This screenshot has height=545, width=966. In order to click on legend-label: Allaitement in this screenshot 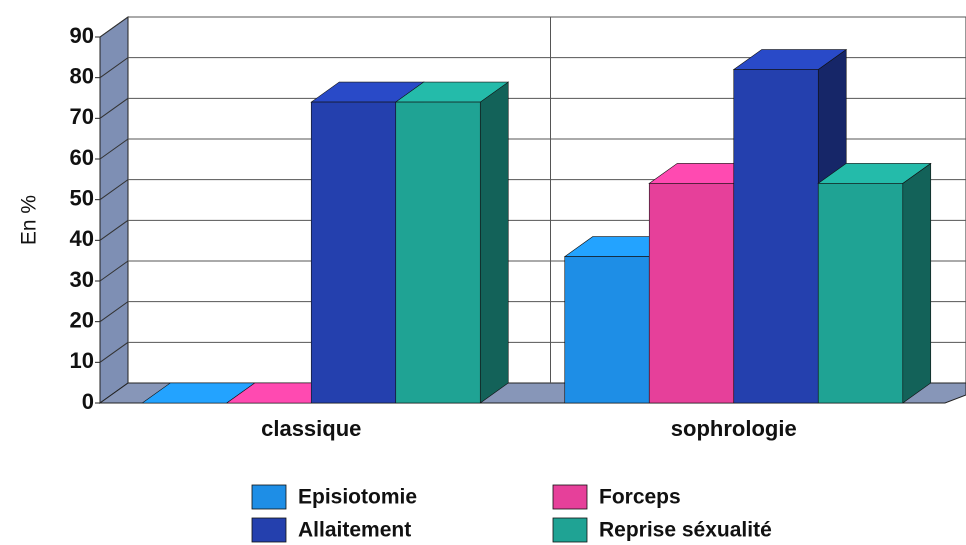, I will do `click(354, 530)`.